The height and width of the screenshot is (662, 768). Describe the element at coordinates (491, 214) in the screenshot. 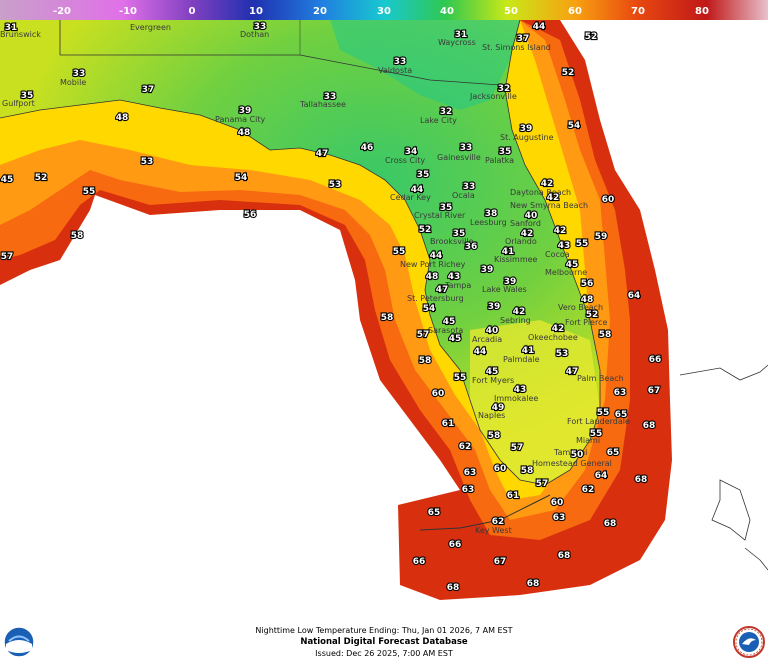

I see `temp-value: 38` at that location.